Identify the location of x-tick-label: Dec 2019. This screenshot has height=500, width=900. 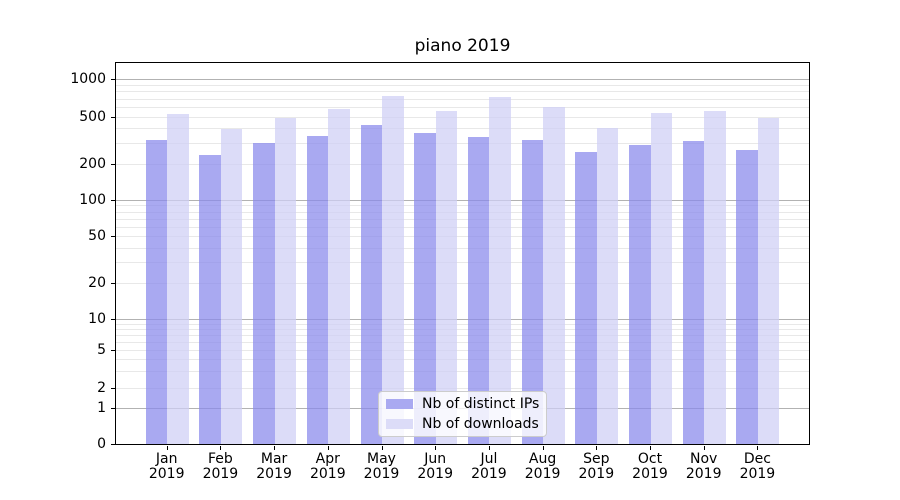
(757, 467).